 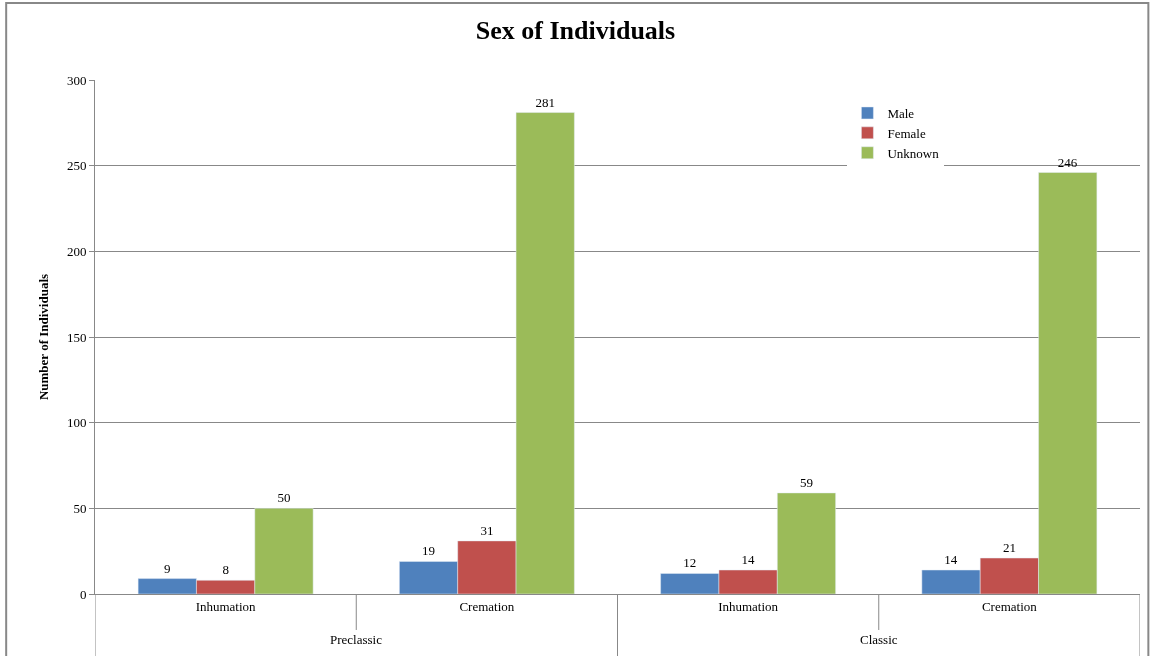 I want to click on legend-label: Unknown, so click(x=913, y=153).